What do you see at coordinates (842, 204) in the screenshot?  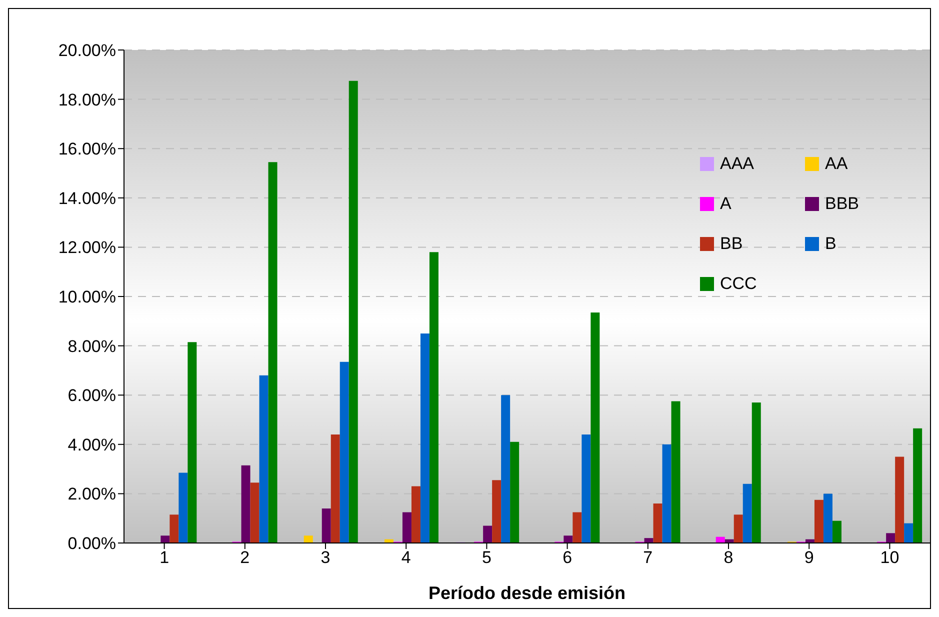 I see `legend-label: BBB` at bounding box center [842, 204].